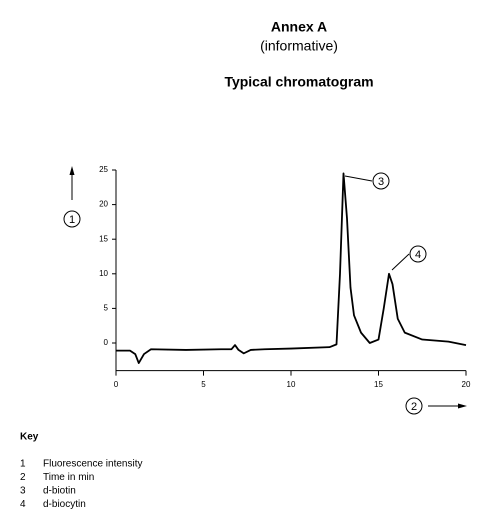 The image size is (493, 516). What do you see at coordinates (299, 46) in the screenshot?
I see `annex-subtitle: (informative)` at bounding box center [299, 46].